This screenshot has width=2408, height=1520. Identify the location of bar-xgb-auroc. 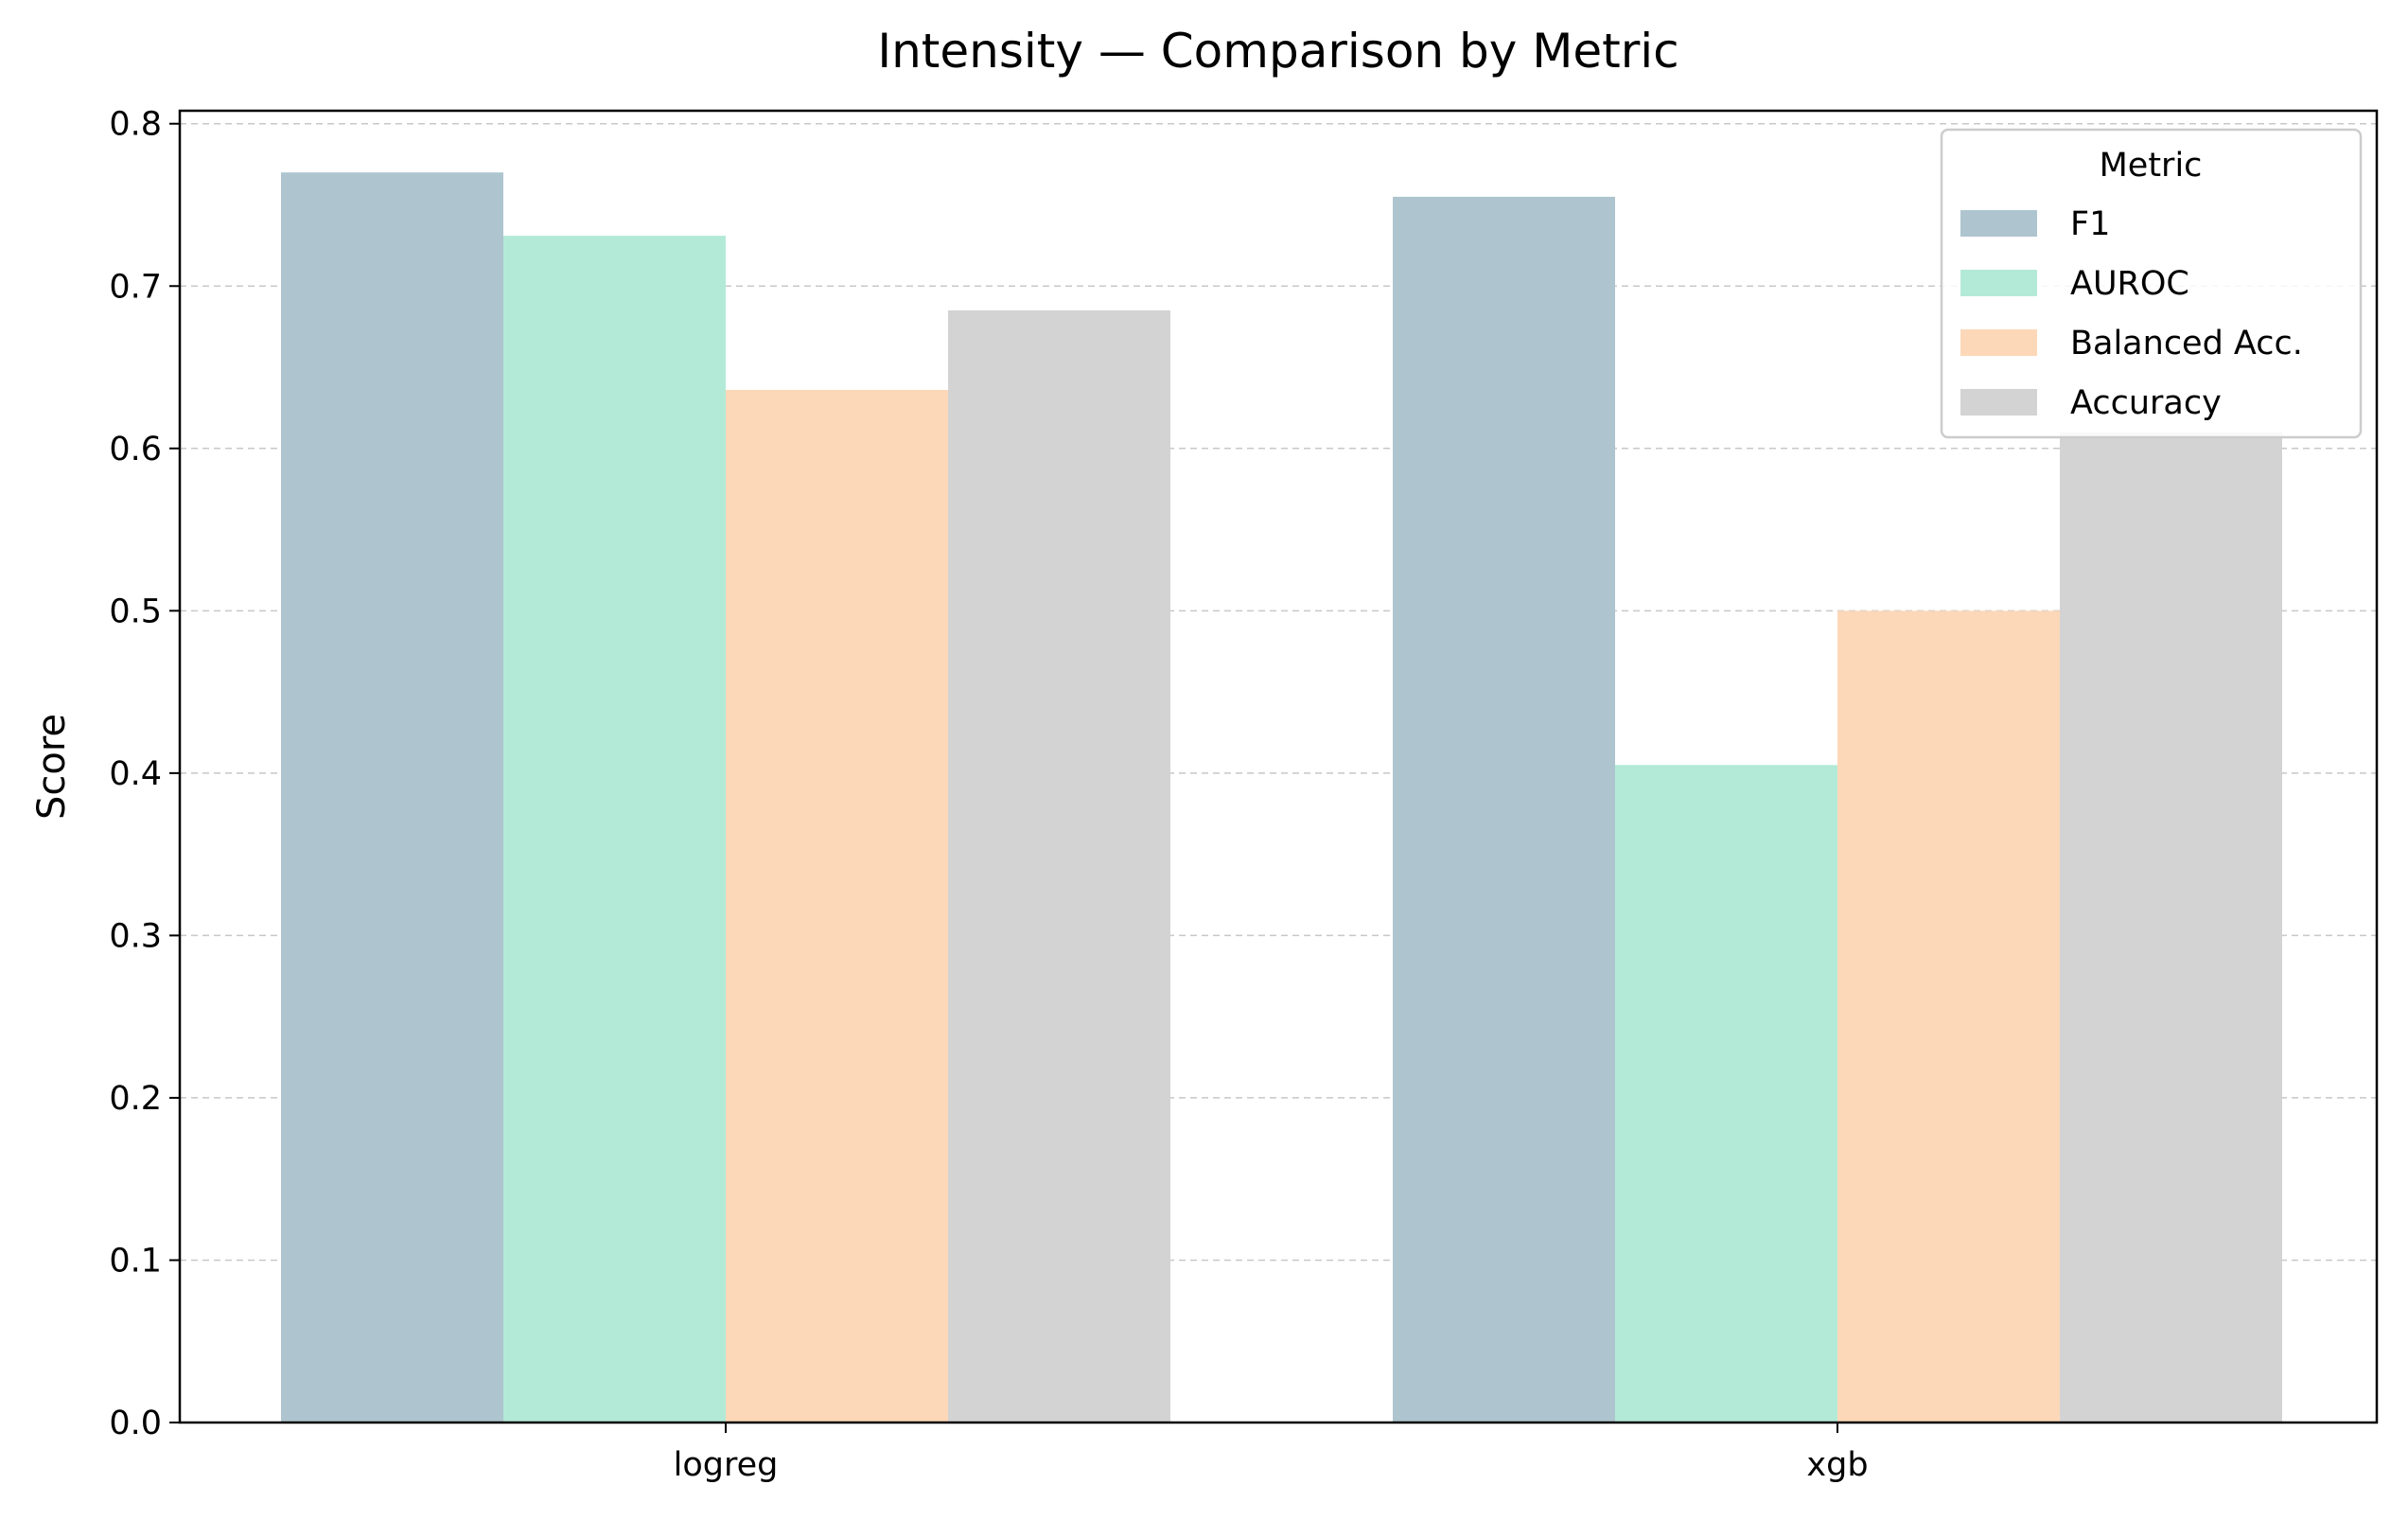
(1726, 1094).